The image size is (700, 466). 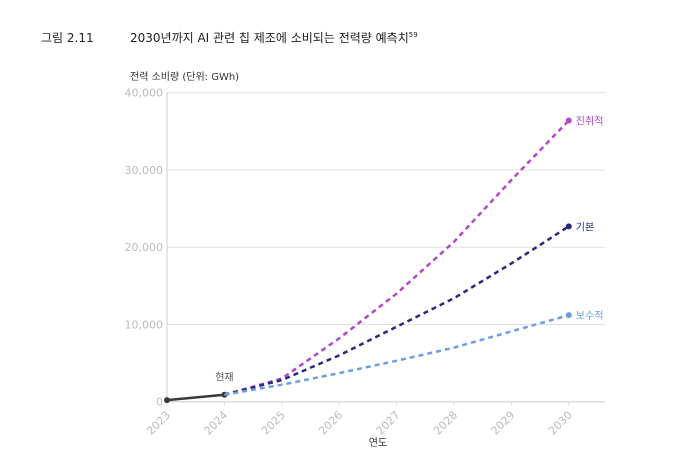 I want to click on series-label: 기본, so click(x=585, y=227).